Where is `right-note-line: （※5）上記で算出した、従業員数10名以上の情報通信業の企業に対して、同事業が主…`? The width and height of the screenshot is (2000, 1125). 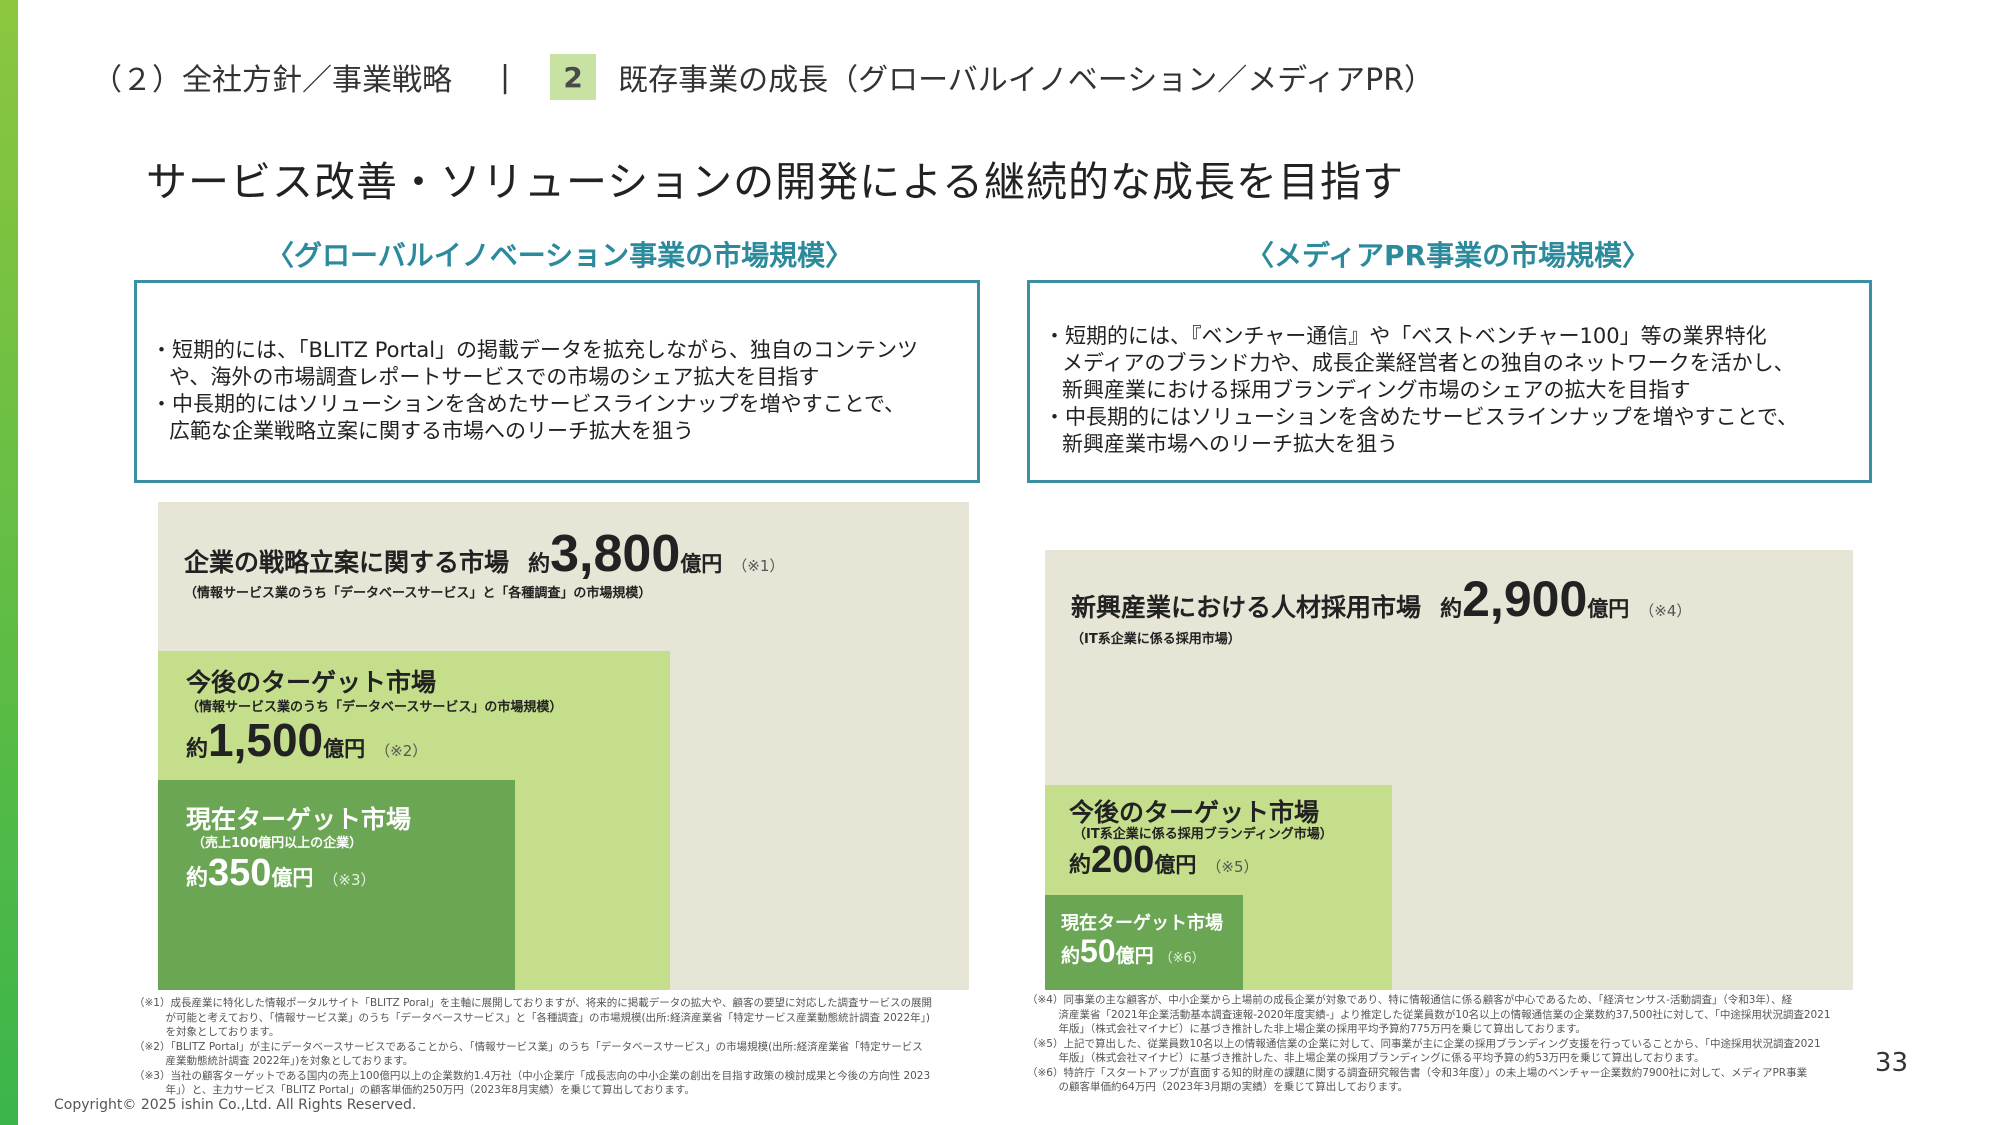
right-note-line: （※5）上記で算出した、従業員数10名以上の情報通信業の企業に対して、同事業が主… is located at coordinates (1424, 1043).